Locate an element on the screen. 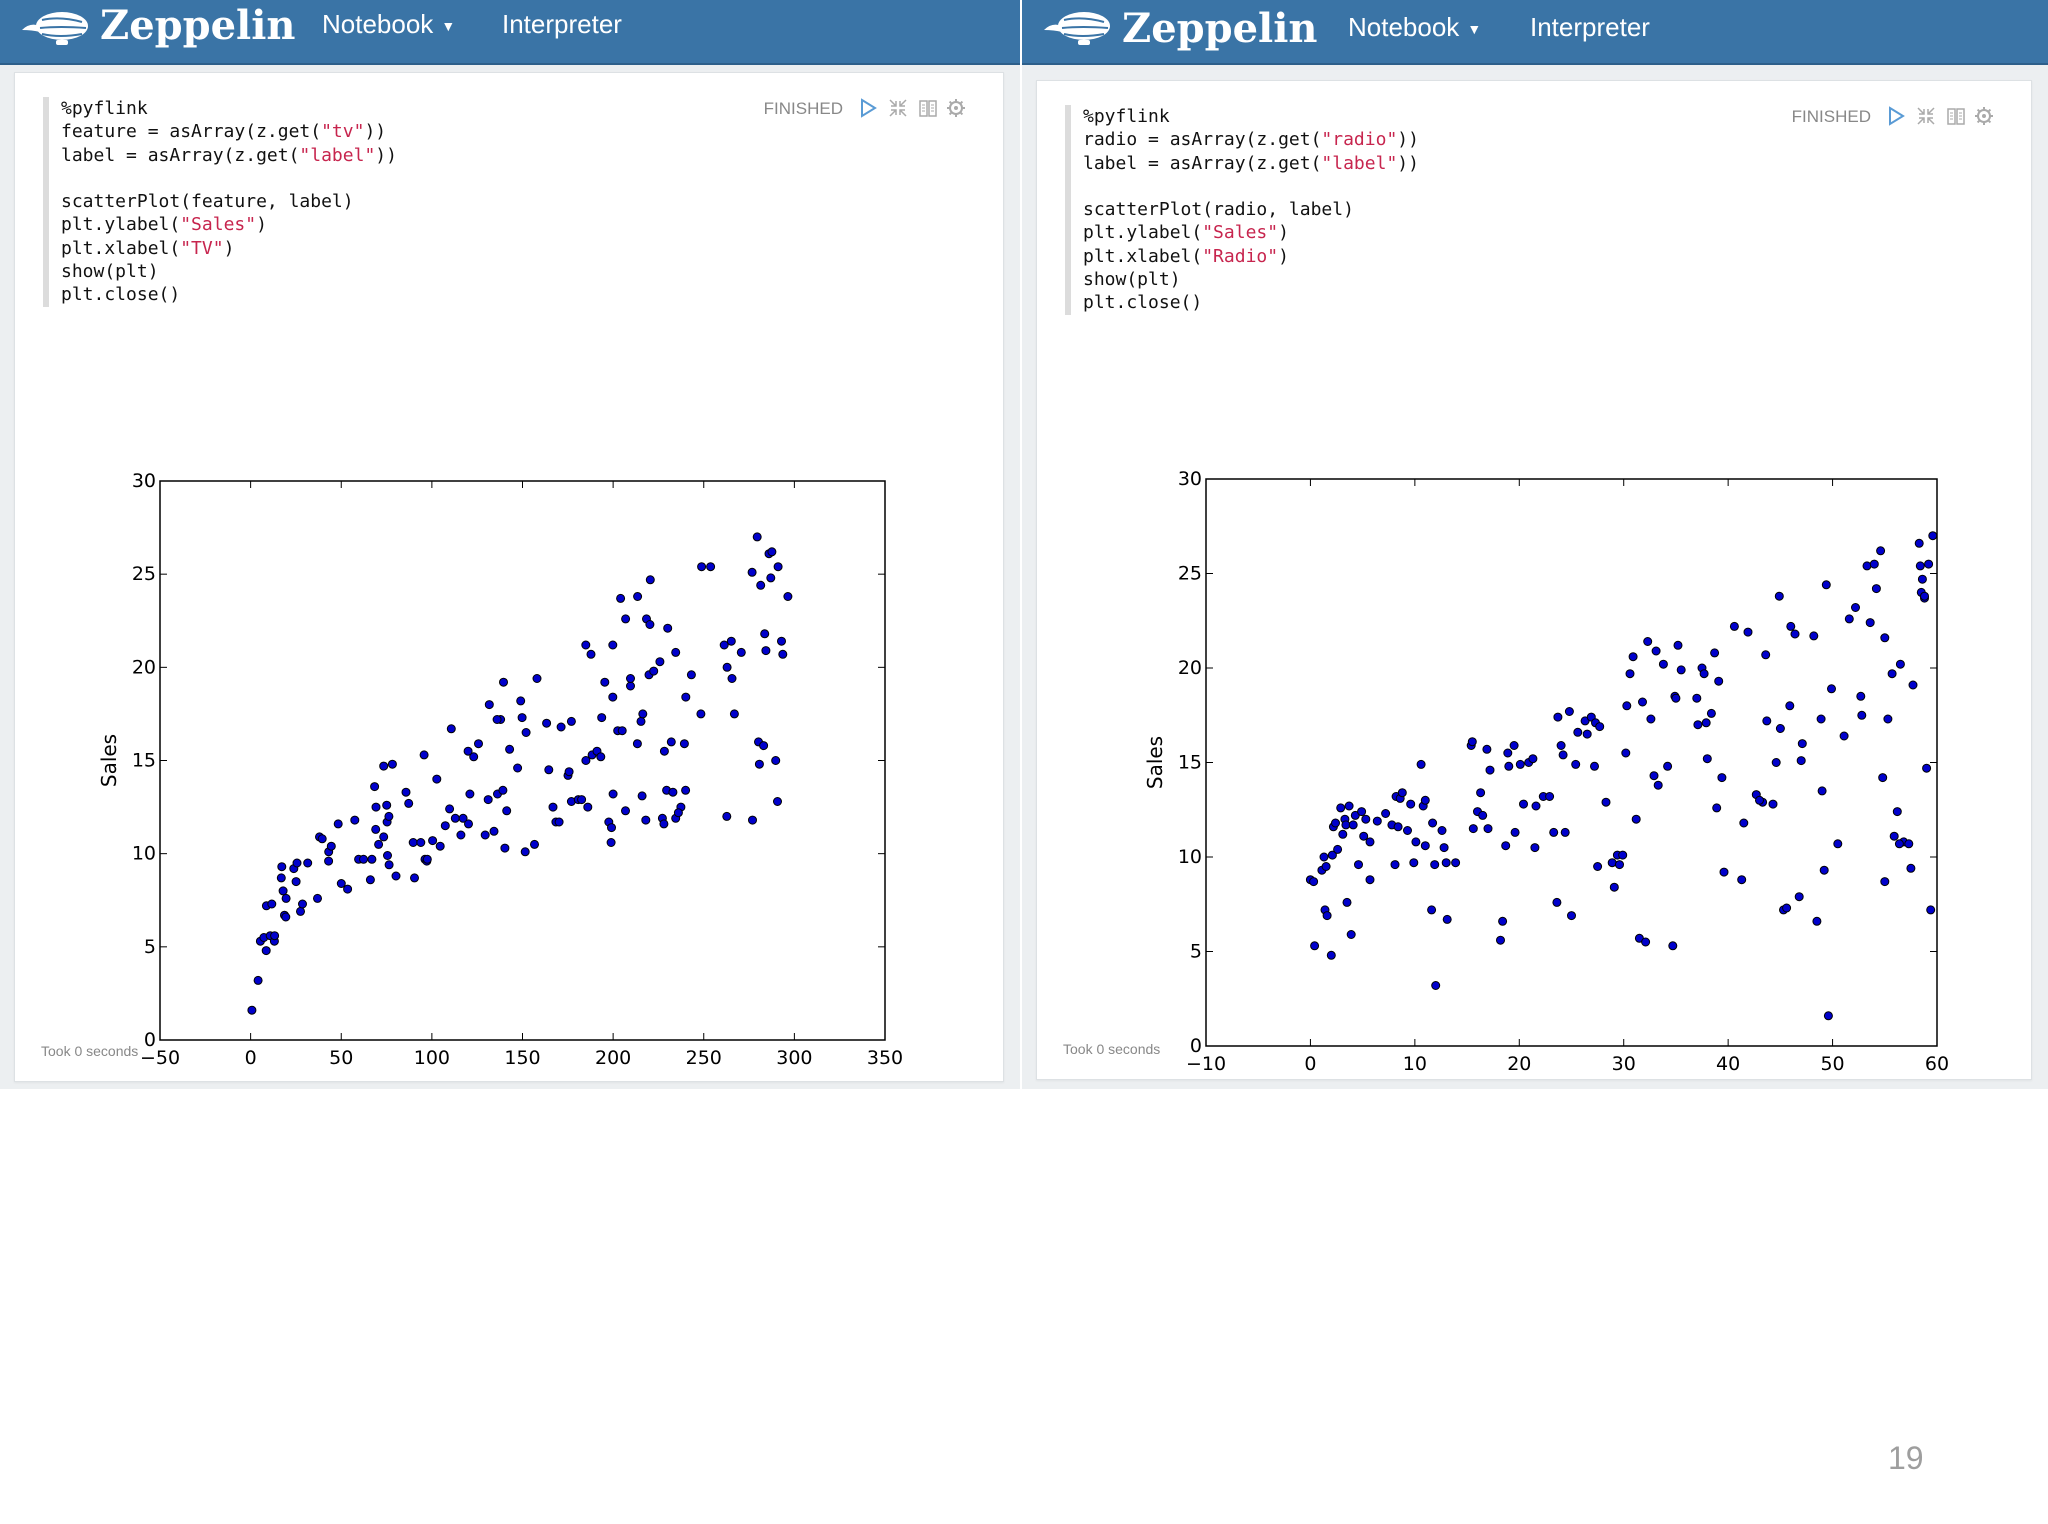 The image size is (2048, 1524). code-text: plt.close() is located at coordinates (1143, 303).